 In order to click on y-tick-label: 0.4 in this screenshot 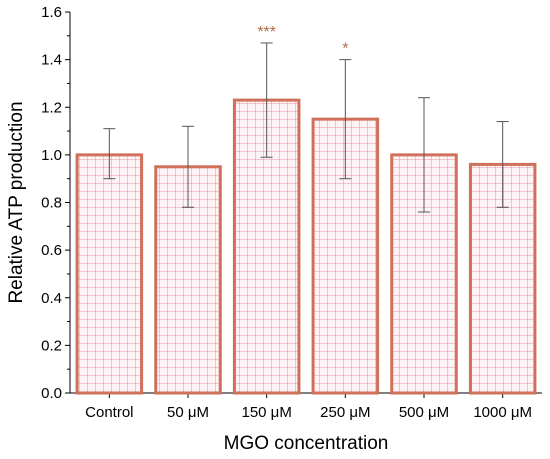, I will do `click(51, 298)`.